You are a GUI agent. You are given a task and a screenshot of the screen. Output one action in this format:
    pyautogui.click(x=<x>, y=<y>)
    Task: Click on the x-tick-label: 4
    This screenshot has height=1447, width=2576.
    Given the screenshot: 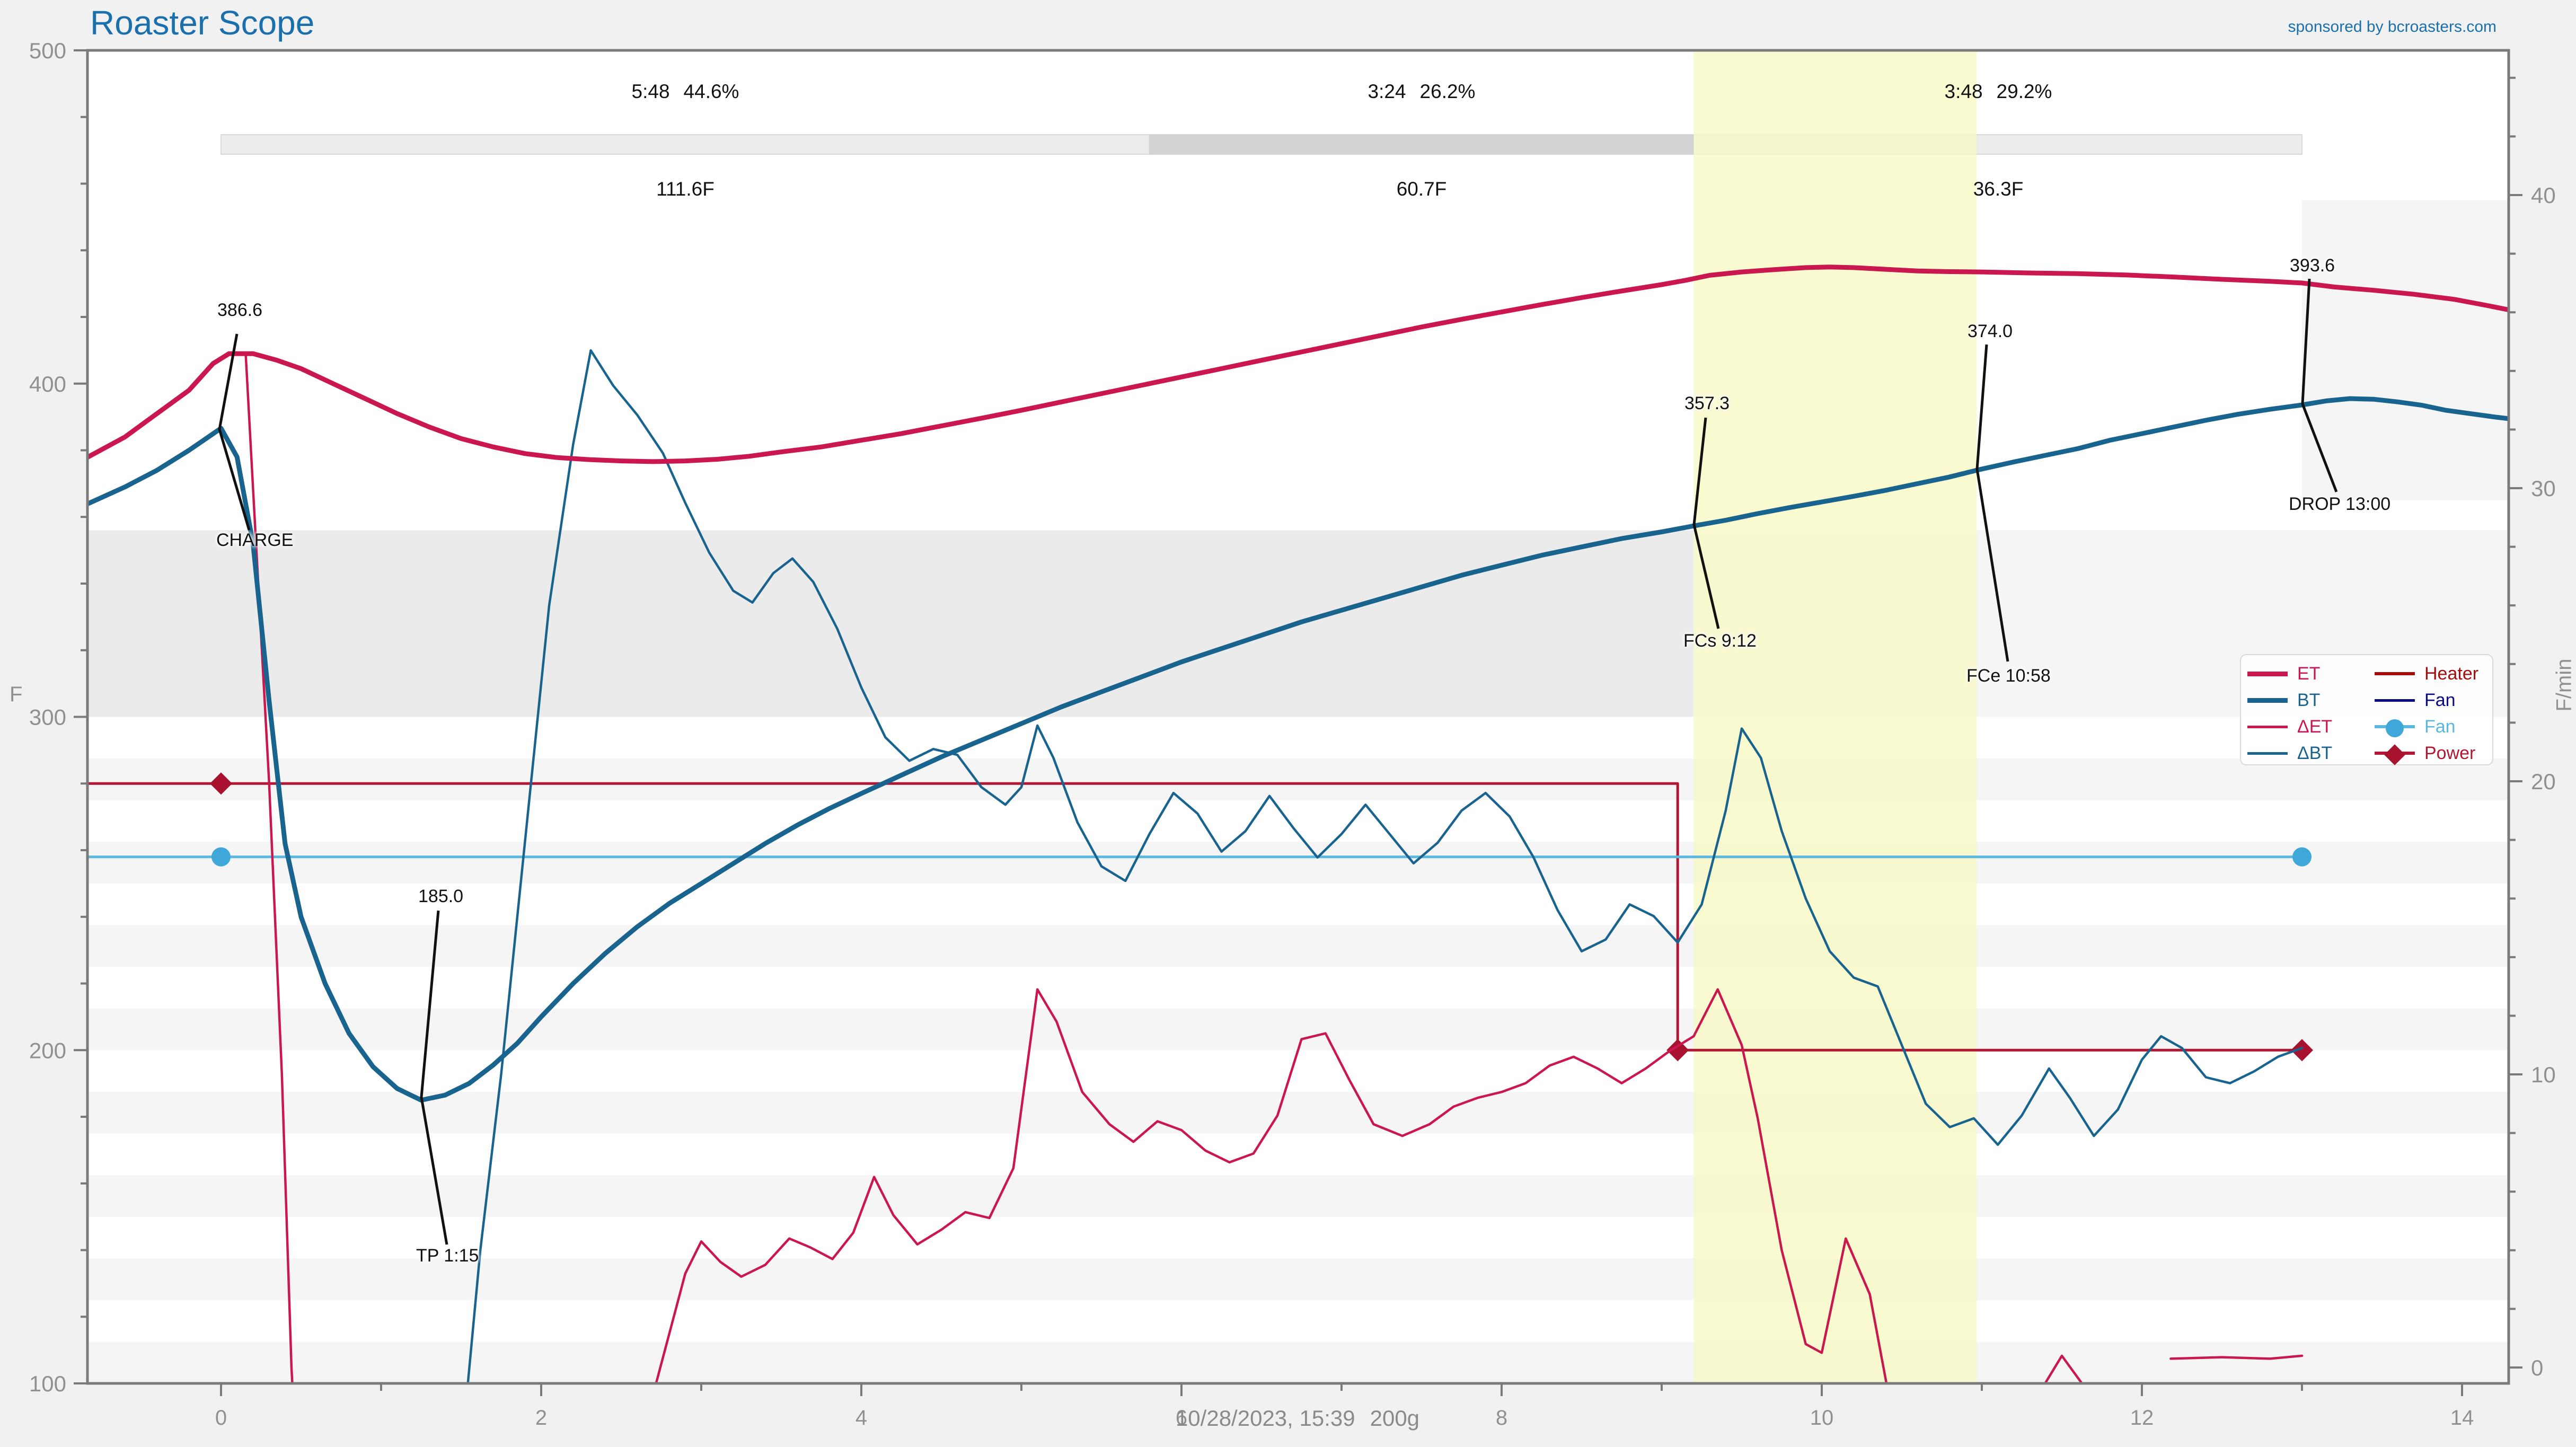 What is the action you would take?
    pyautogui.click(x=861, y=1418)
    